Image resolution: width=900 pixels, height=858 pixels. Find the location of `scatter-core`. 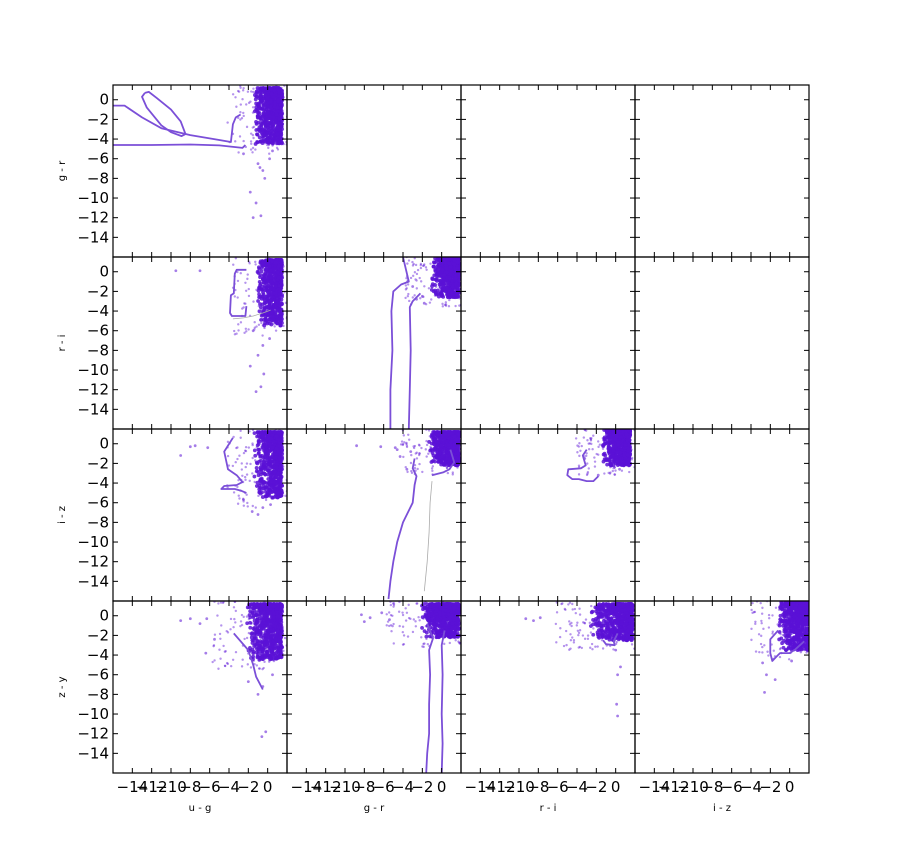

scatter-core is located at coordinates (604, 453).